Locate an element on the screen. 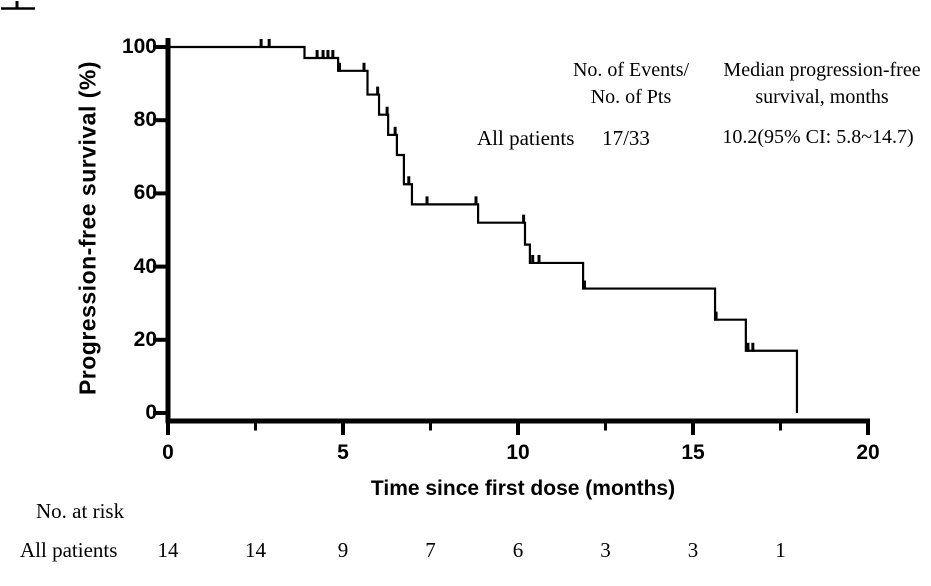  legend-events-value: 17/33 is located at coordinates (626, 138).